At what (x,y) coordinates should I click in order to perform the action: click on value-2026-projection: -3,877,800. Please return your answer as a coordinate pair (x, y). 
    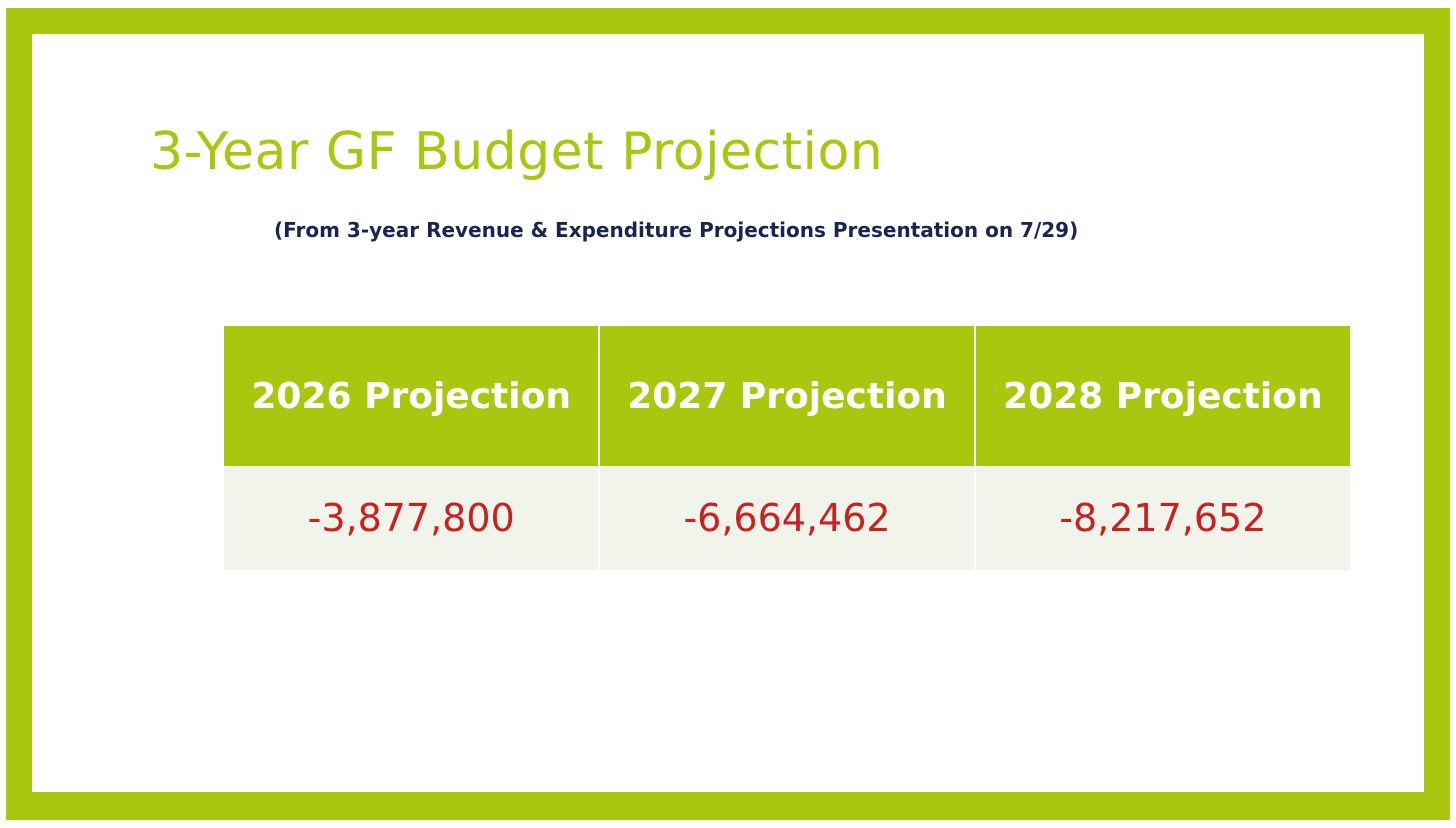
    Looking at the image, I should click on (412, 518).